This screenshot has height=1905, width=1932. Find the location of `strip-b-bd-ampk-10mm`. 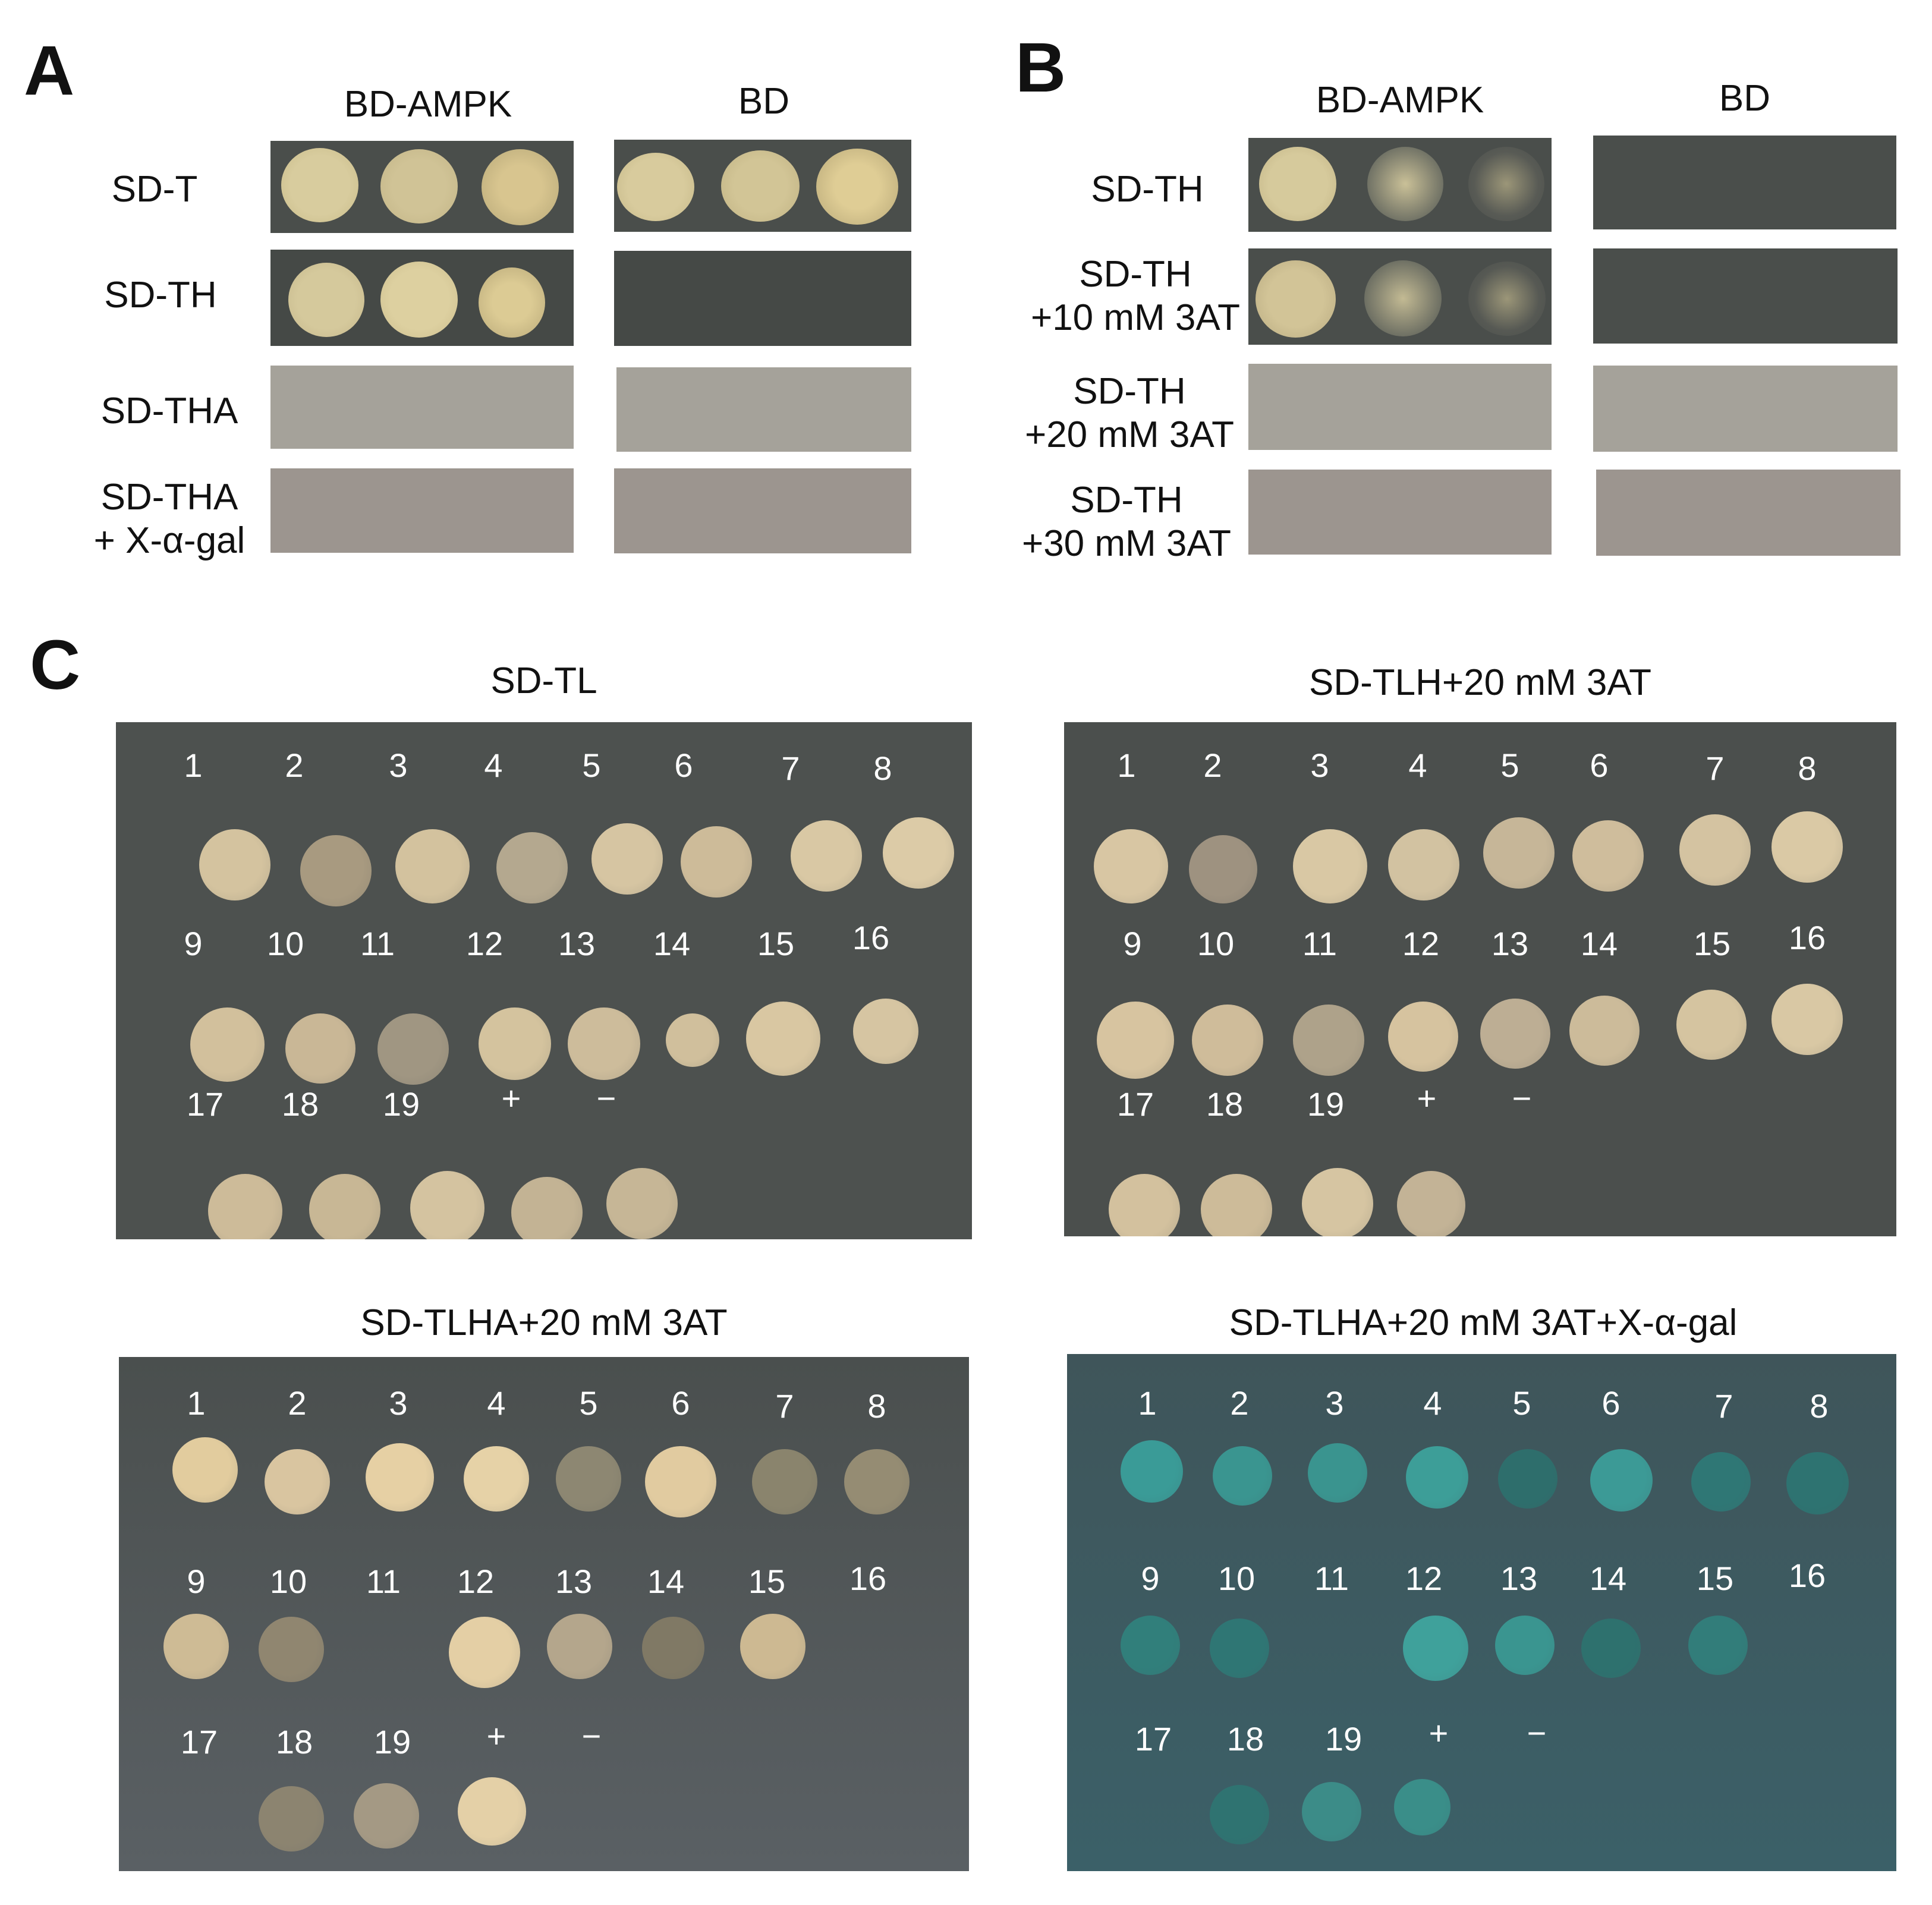

strip-b-bd-ampk-10mm is located at coordinates (1400, 297).